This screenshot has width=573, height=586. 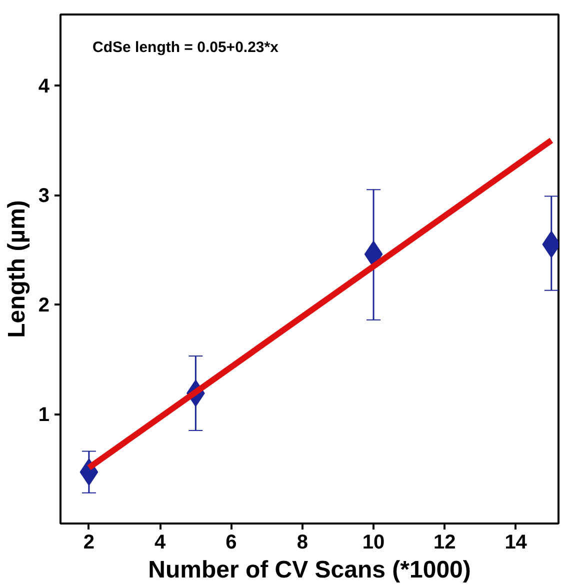 I want to click on y-tick-label: 2, so click(x=44, y=305).